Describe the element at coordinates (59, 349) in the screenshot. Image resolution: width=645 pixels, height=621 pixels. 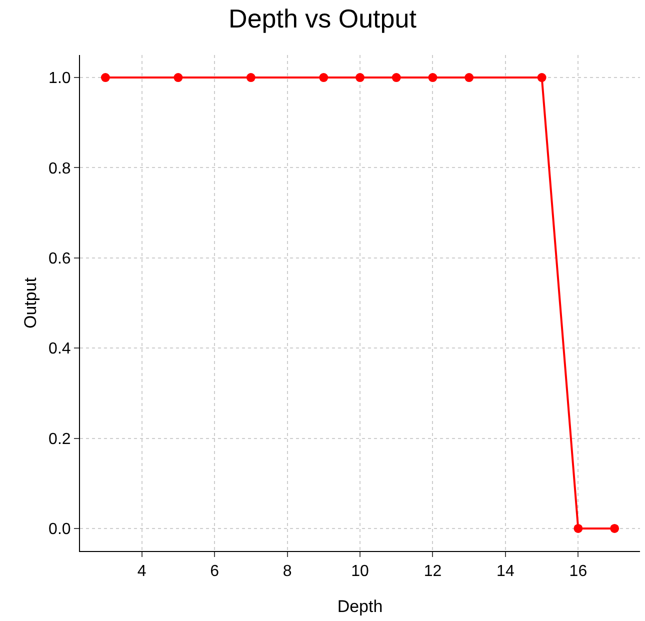
I see `y-tick-label: 0.4` at that location.